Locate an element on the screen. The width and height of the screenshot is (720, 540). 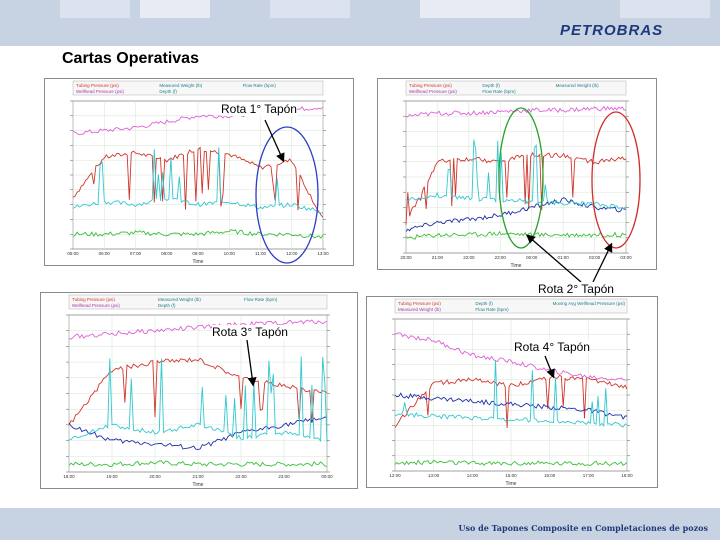
rota-1-label: Rota 1° Tapón is located at coordinates (259, 109).